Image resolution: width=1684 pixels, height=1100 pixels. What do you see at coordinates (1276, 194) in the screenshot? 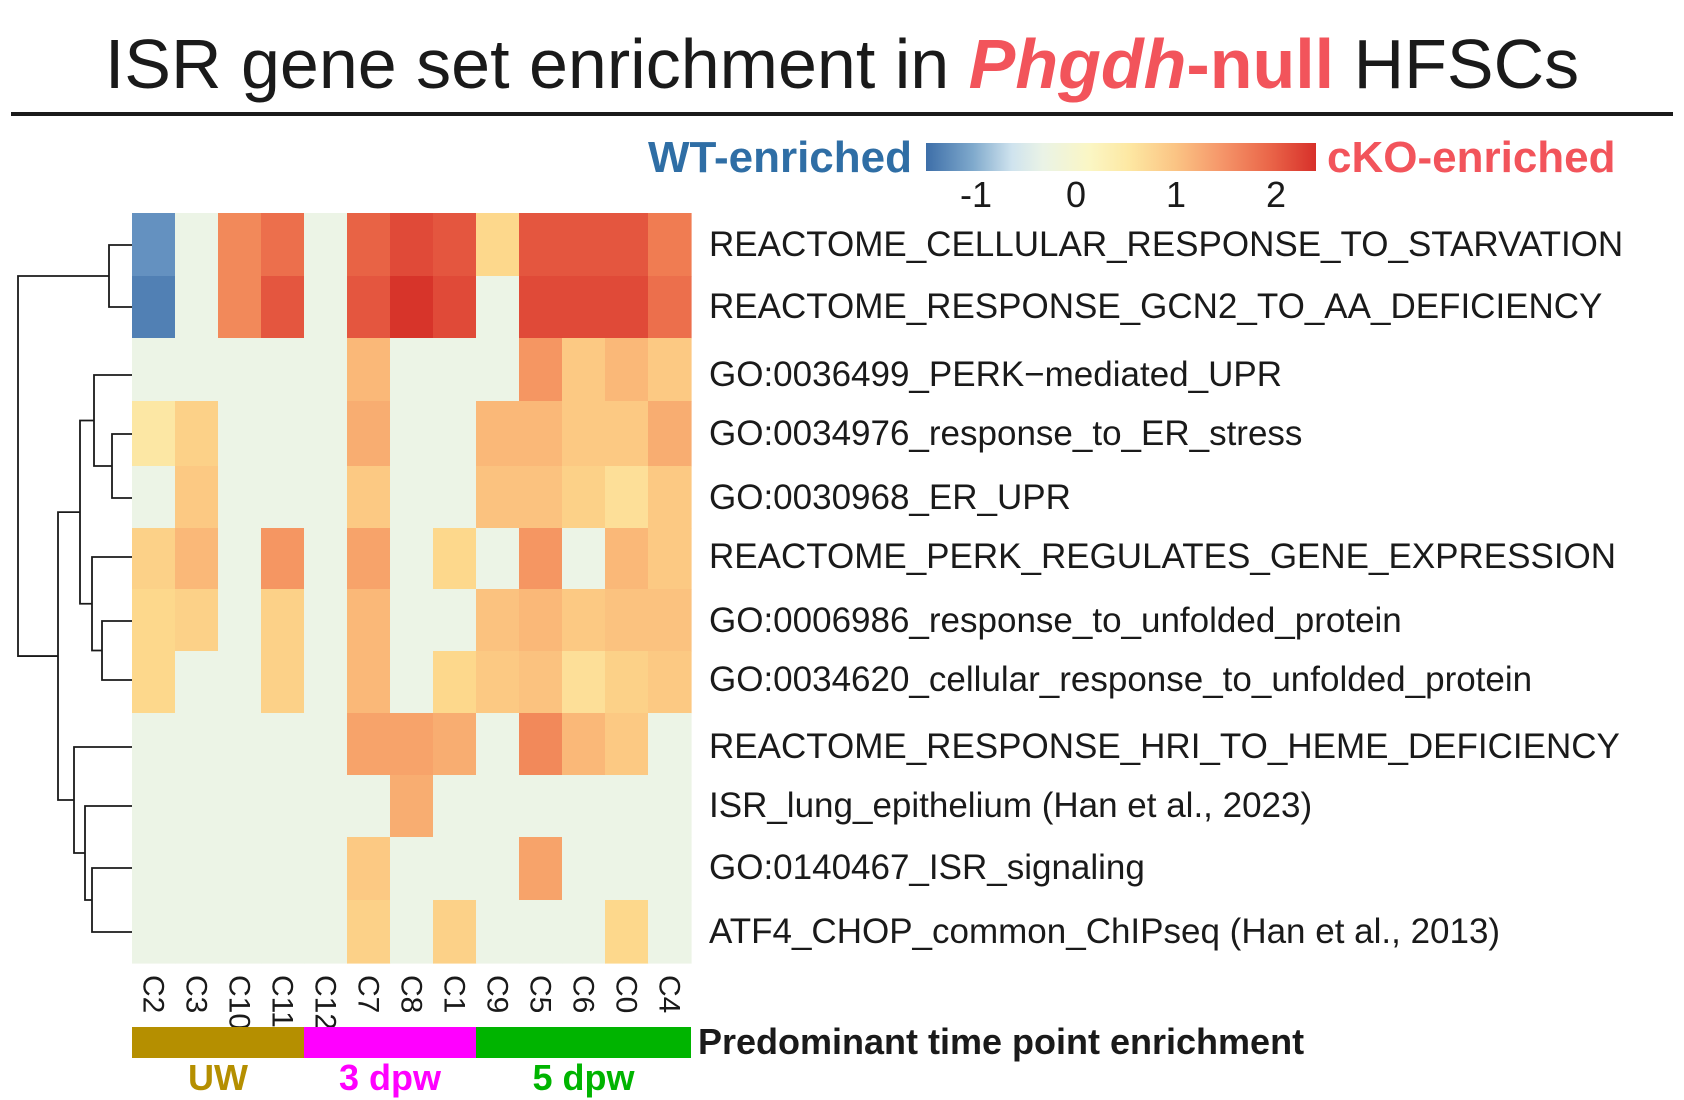
I see `colorbar-tick-label: 2` at bounding box center [1276, 194].